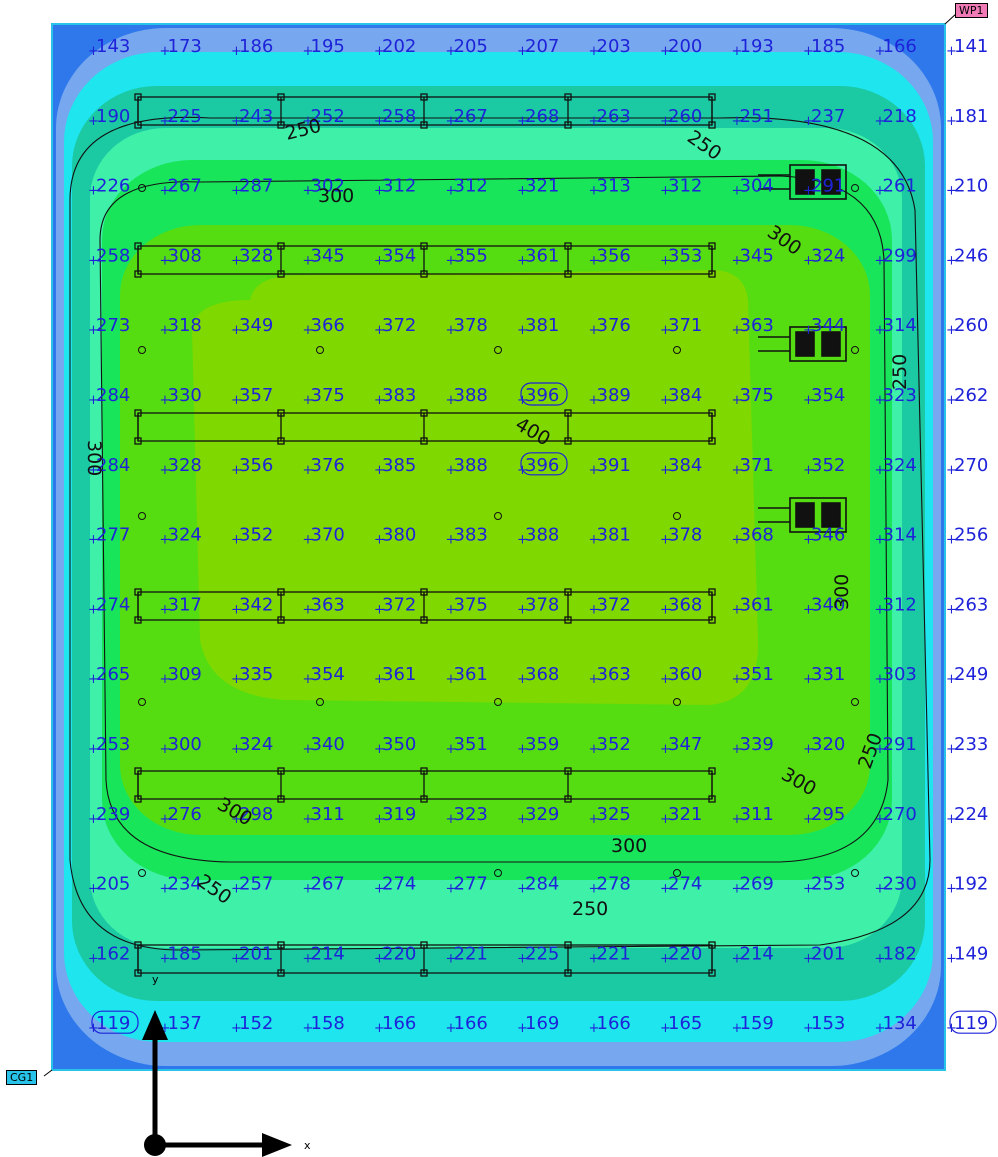  Describe the element at coordinates (542, 325) in the screenshot. I see `illuminance-value: 381` at that location.